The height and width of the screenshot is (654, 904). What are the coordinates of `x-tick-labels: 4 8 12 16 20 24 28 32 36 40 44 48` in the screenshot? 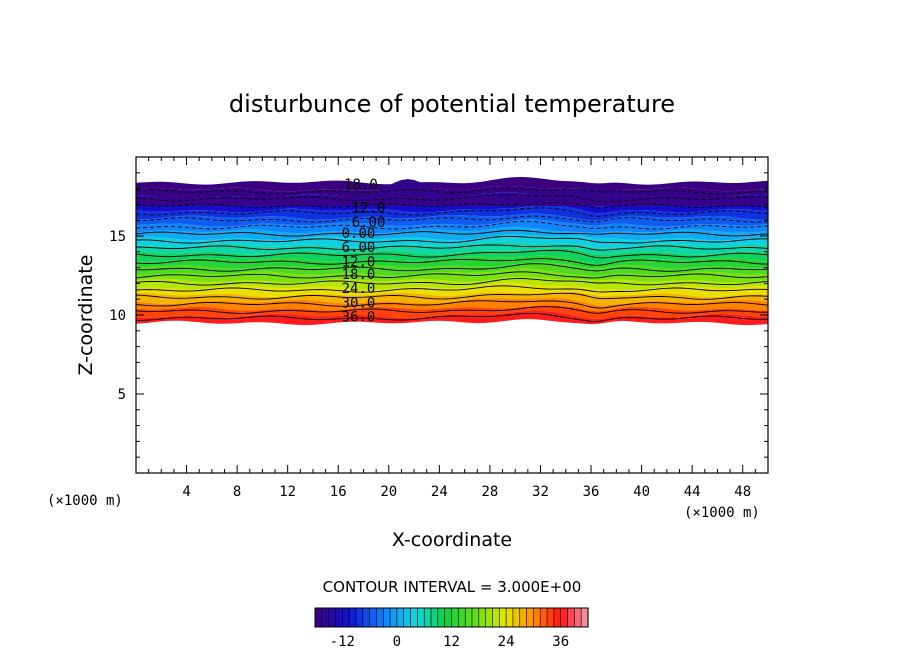 It's located at (466, 492).